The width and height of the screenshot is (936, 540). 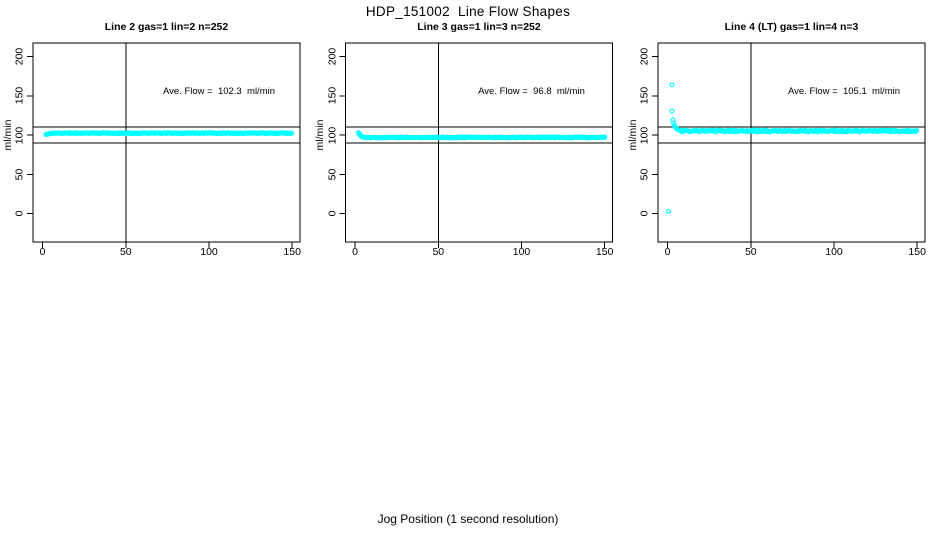 I want to click on x-axis-label: Jog Position (1 second resolution), so click(x=468, y=519).